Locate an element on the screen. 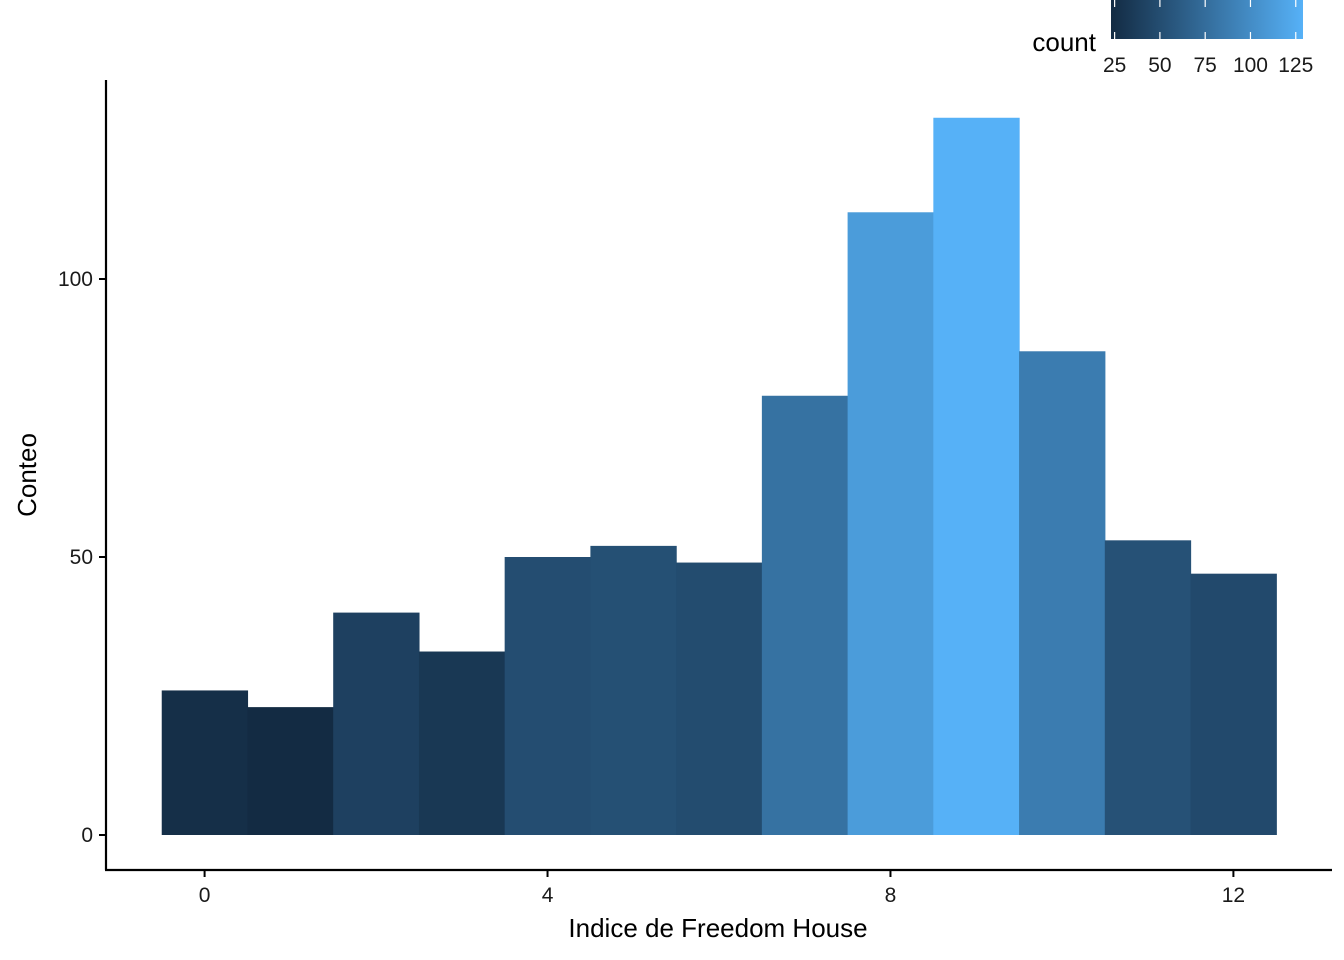  legend-tick-label: 50 is located at coordinates (1159, 65).